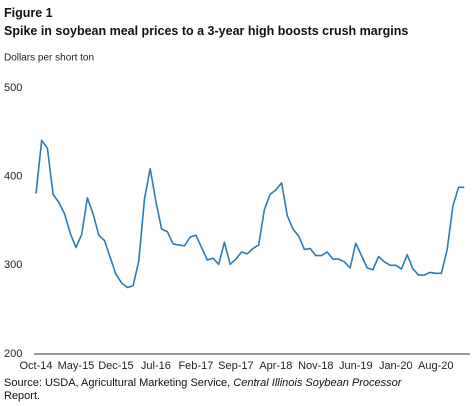 Image resolution: width=474 pixels, height=406 pixels. Describe the element at coordinates (315, 366) in the screenshot. I see `x-tick-label: Nov-18` at that location.